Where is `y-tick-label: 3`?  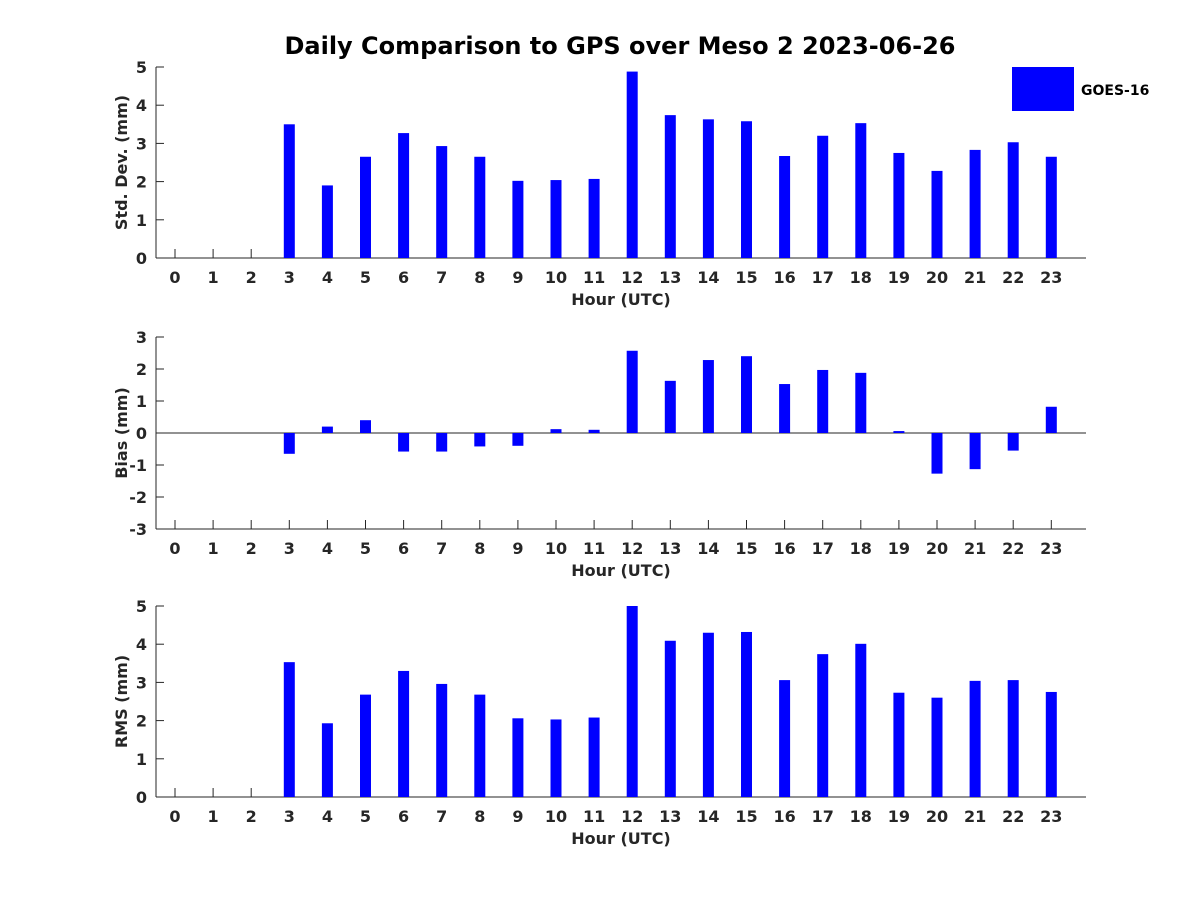 y-tick-label: 3 is located at coordinates (141, 143).